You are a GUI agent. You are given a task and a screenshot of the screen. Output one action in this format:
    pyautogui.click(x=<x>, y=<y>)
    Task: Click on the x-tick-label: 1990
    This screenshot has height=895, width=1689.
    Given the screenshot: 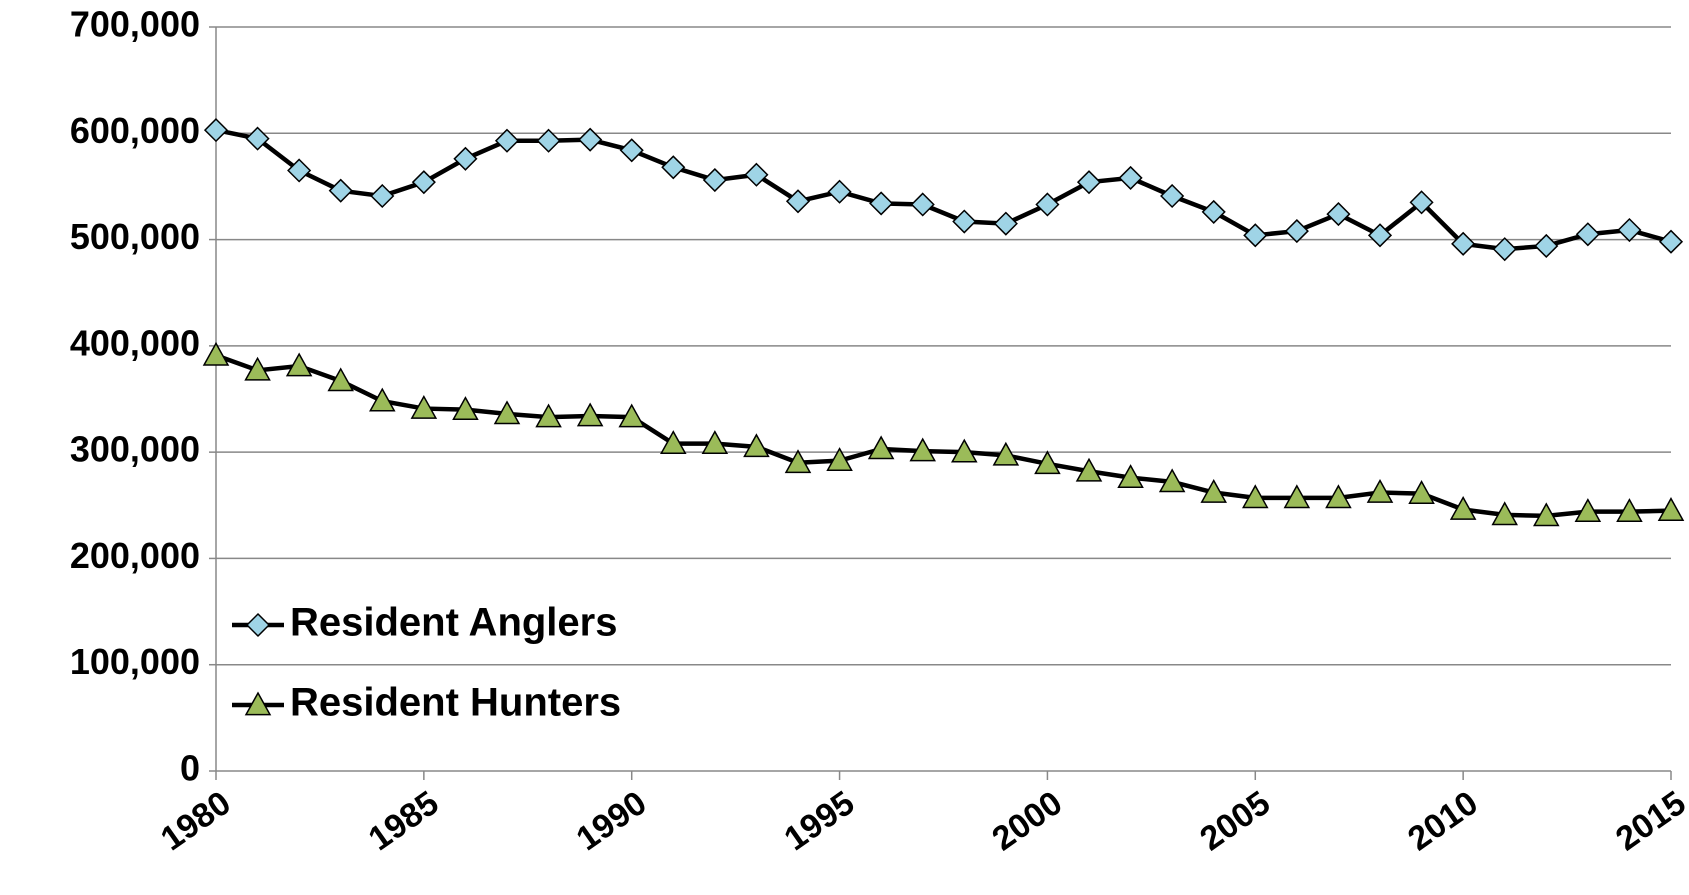 What is the action you would take?
    pyautogui.click(x=612, y=821)
    